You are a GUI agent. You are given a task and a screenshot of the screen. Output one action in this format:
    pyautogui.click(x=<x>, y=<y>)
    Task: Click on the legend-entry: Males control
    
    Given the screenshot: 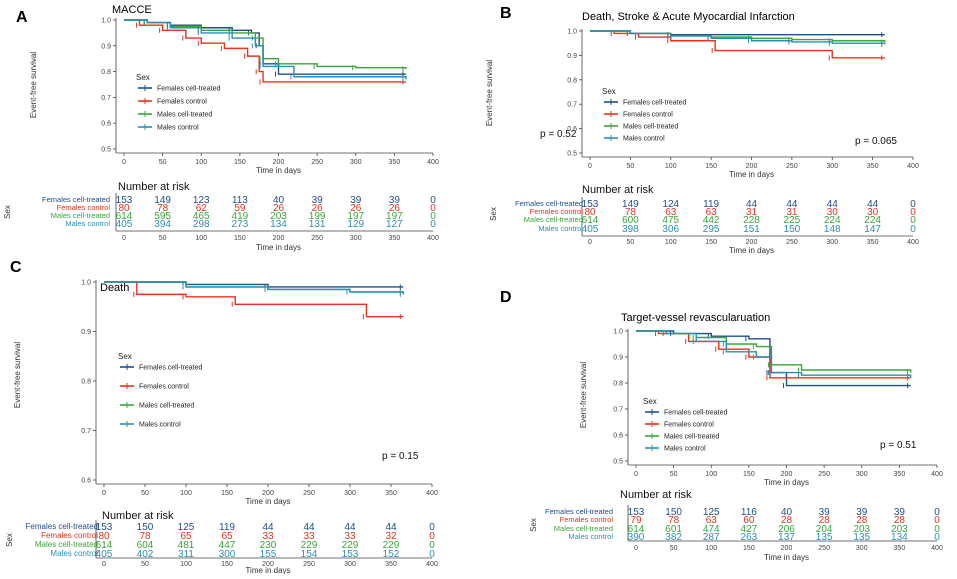 What is the action you would take?
    pyautogui.click(x=685, y=449)
    